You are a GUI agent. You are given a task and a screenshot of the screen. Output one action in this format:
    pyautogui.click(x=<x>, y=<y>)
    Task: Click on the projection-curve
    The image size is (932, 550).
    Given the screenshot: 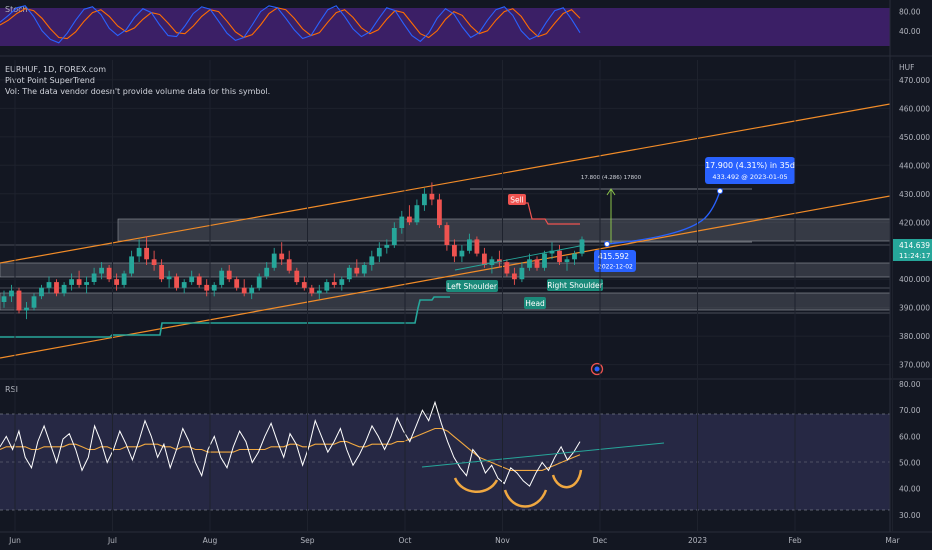 What is the action you would take?
    pyautogui.click(x=663, y=217)
    